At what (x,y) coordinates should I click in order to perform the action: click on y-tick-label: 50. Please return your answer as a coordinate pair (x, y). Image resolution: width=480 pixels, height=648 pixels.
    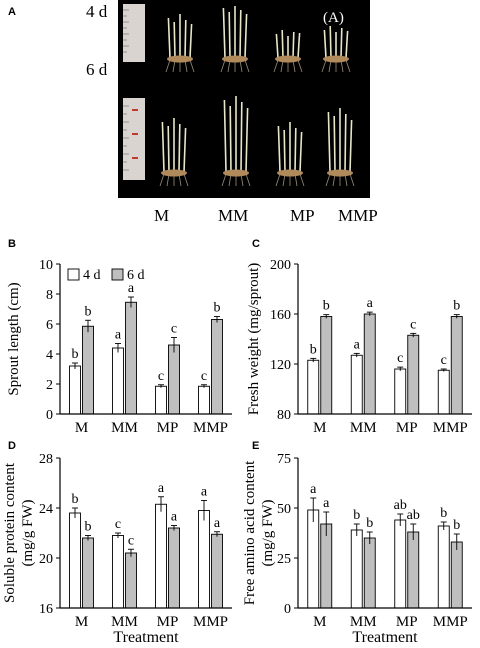
    Looking at the image, I should click on (284, 509).